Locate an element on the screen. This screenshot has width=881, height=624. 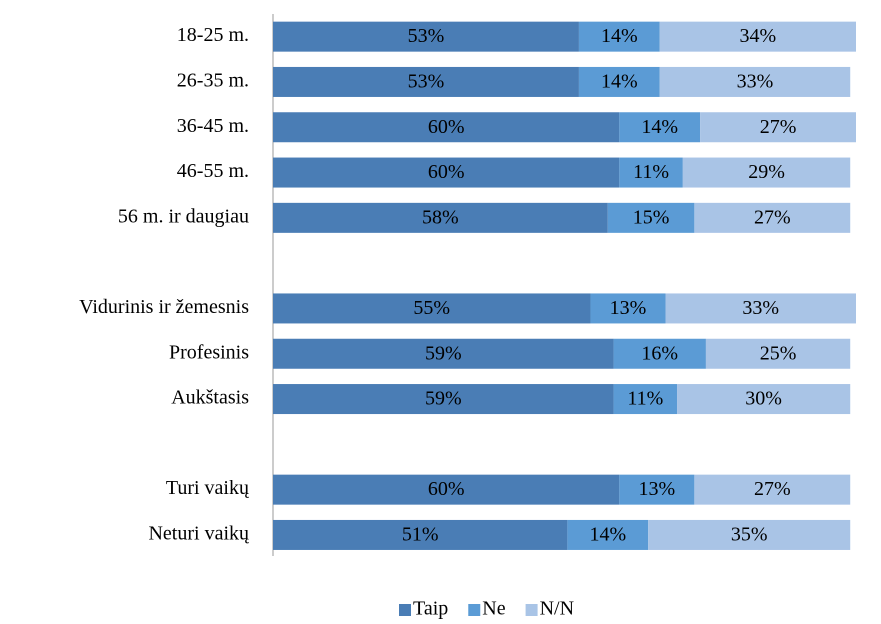
data-label: 55% is located at coordinates (431, 308).